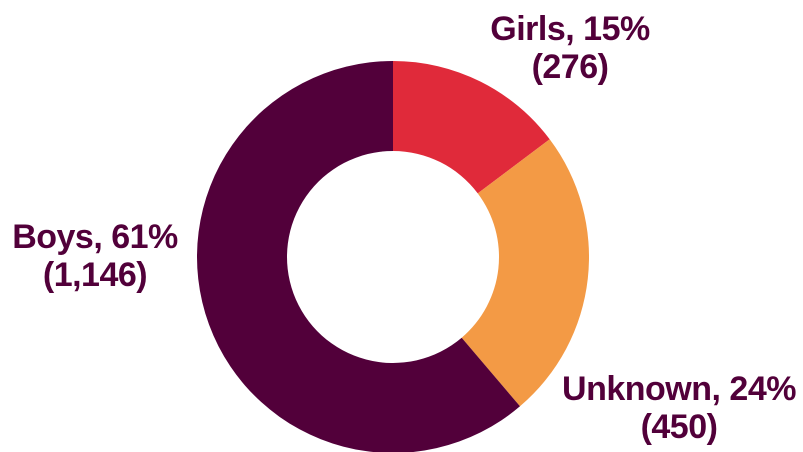  I want to click on slice-label-boys-title: Boys, 61%, so click(95, 237).